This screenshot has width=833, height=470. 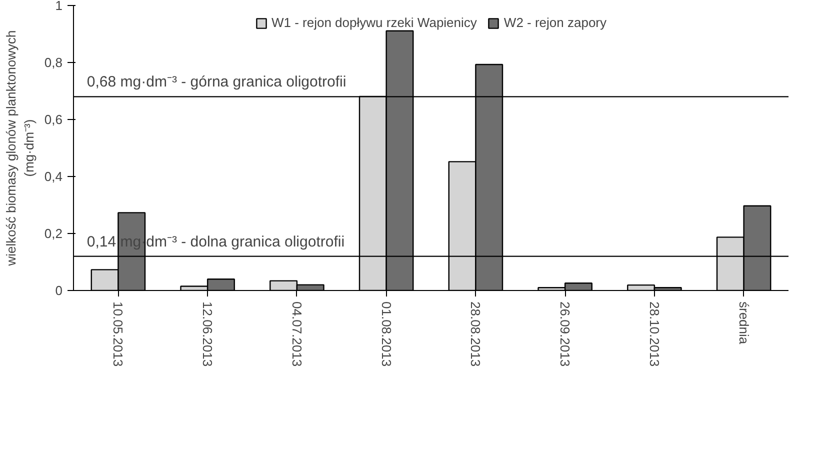 I want to click on x-tick-label: 04.07.2013, so click(x=296, y=334).